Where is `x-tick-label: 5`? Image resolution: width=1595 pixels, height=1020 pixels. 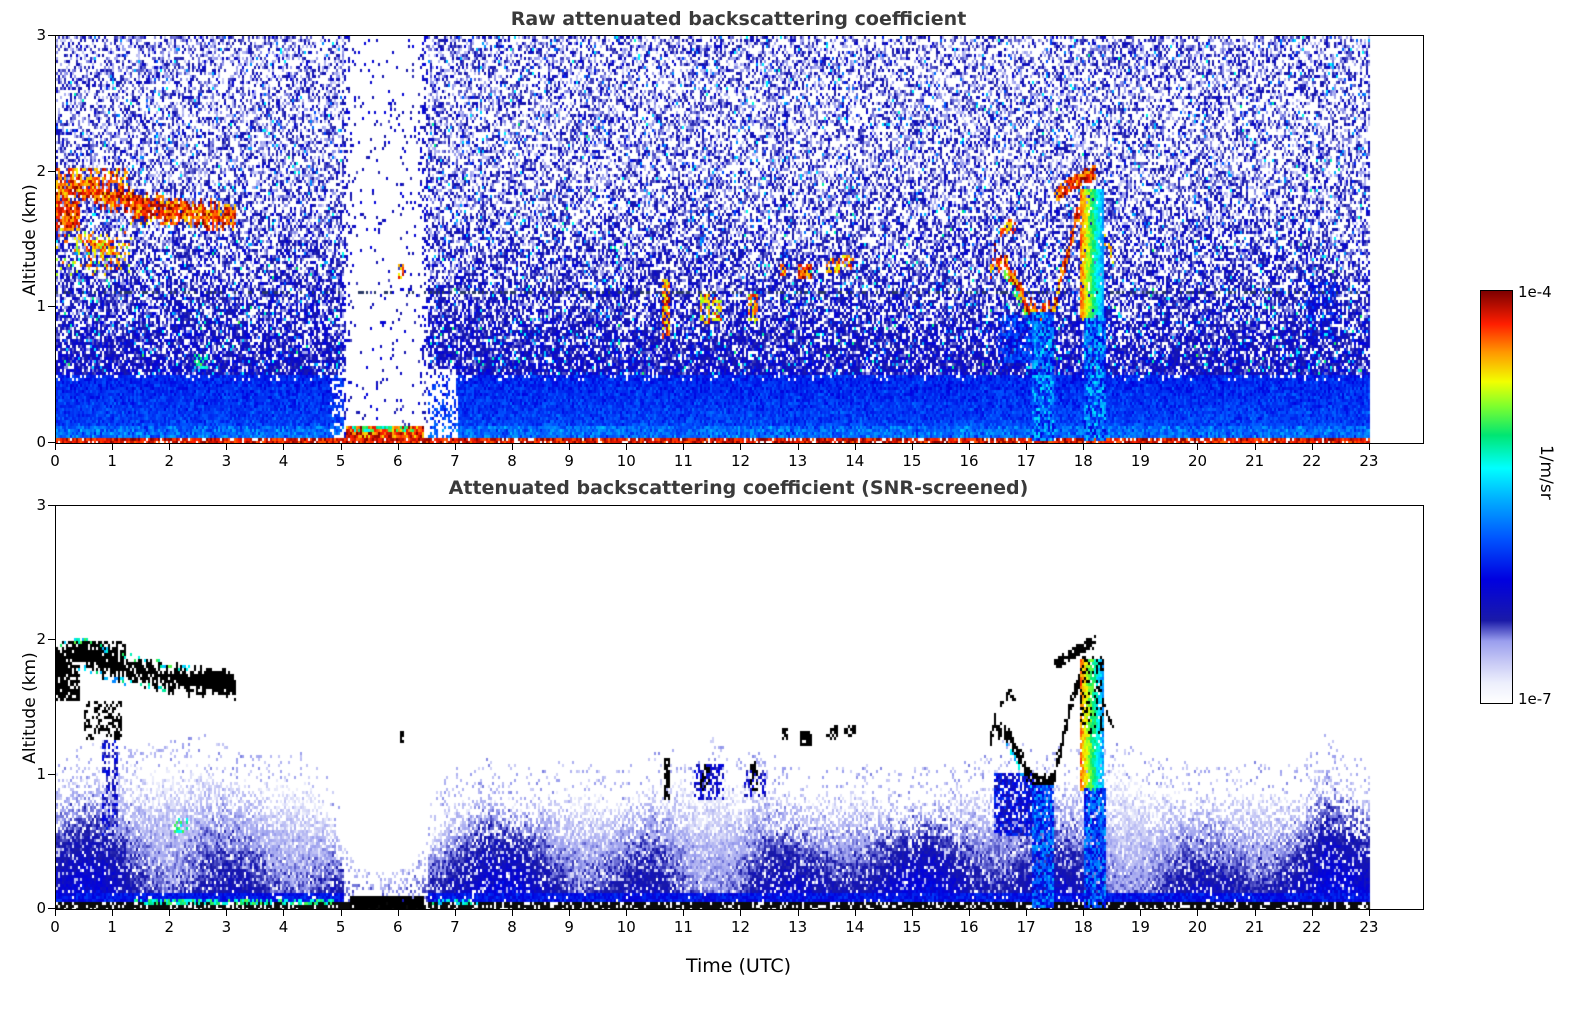 x-tick-label: 5 is located at coordinates (340, 927).